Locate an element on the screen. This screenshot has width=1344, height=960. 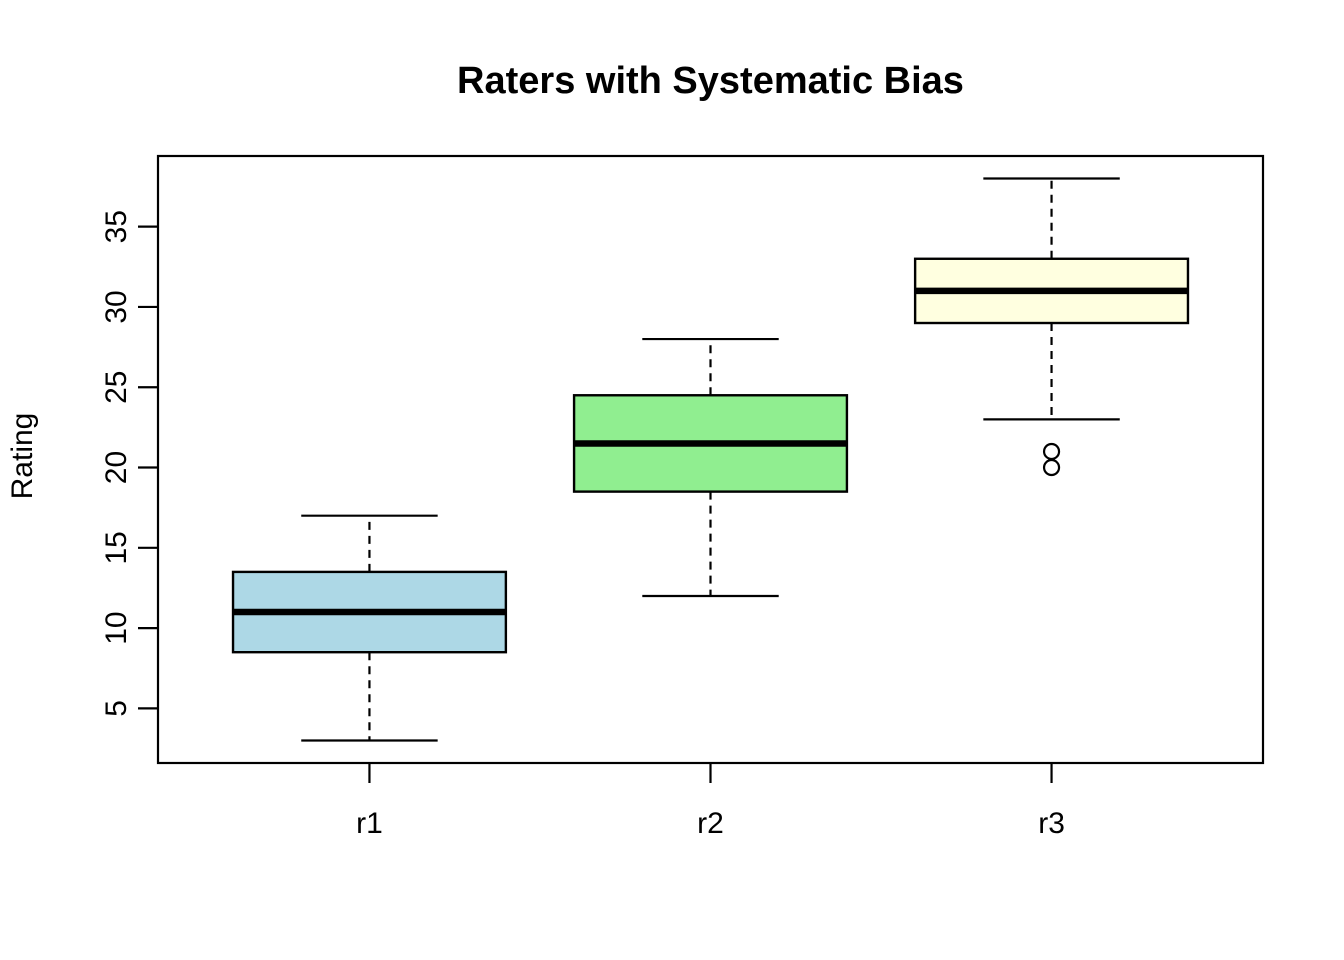
y-tick-label: 30 is located at coordinates (116, 306).